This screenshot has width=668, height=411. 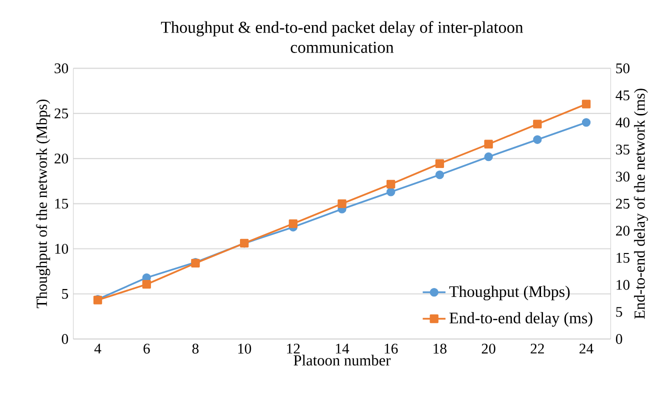 I want to click on y2-tick-label: 20, so click(x=623, y=231).